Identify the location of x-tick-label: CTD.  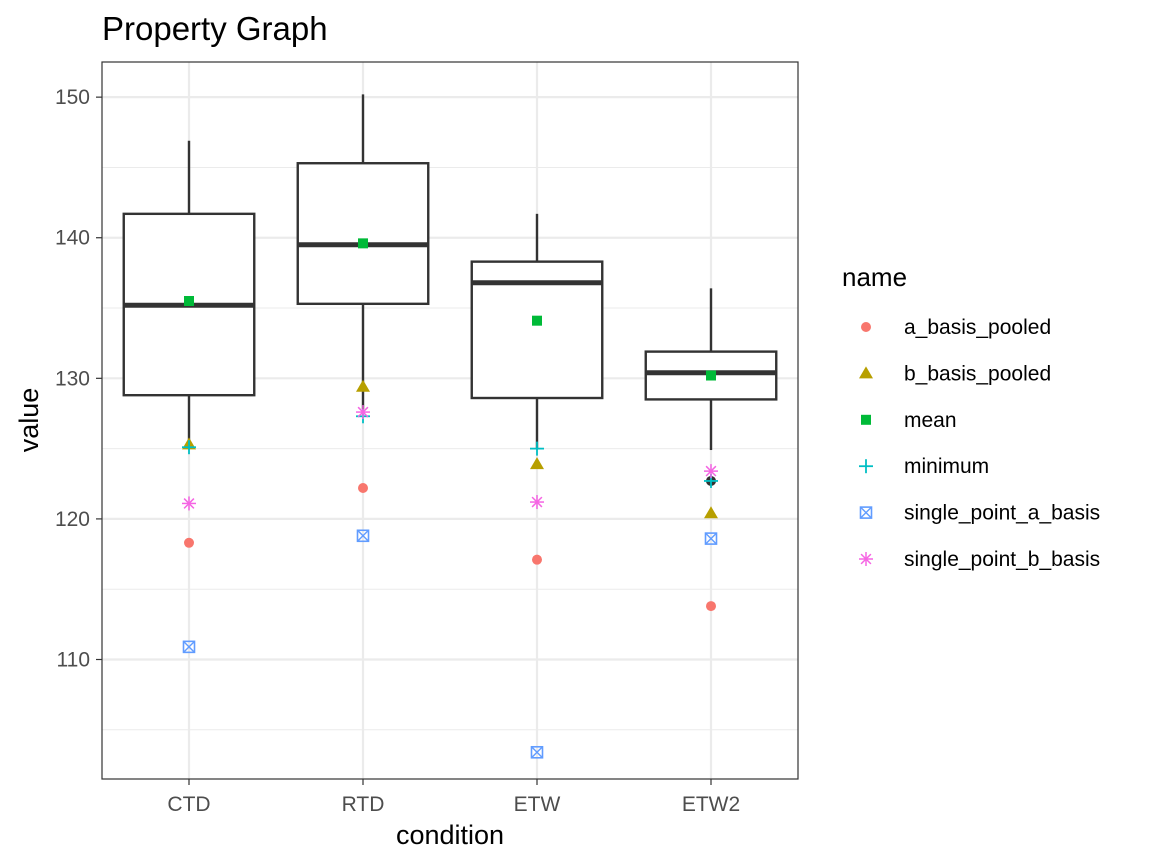
(188, 804).